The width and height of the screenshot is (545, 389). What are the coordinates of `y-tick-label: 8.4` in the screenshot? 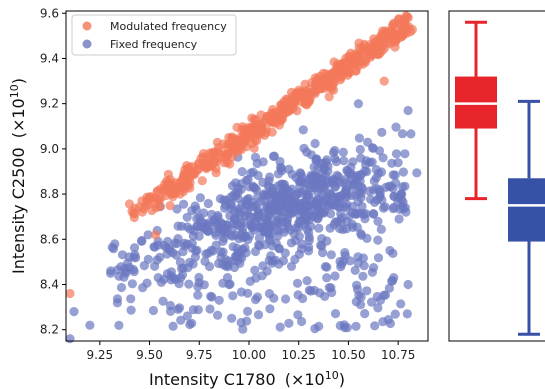 It's located at (49, 284).